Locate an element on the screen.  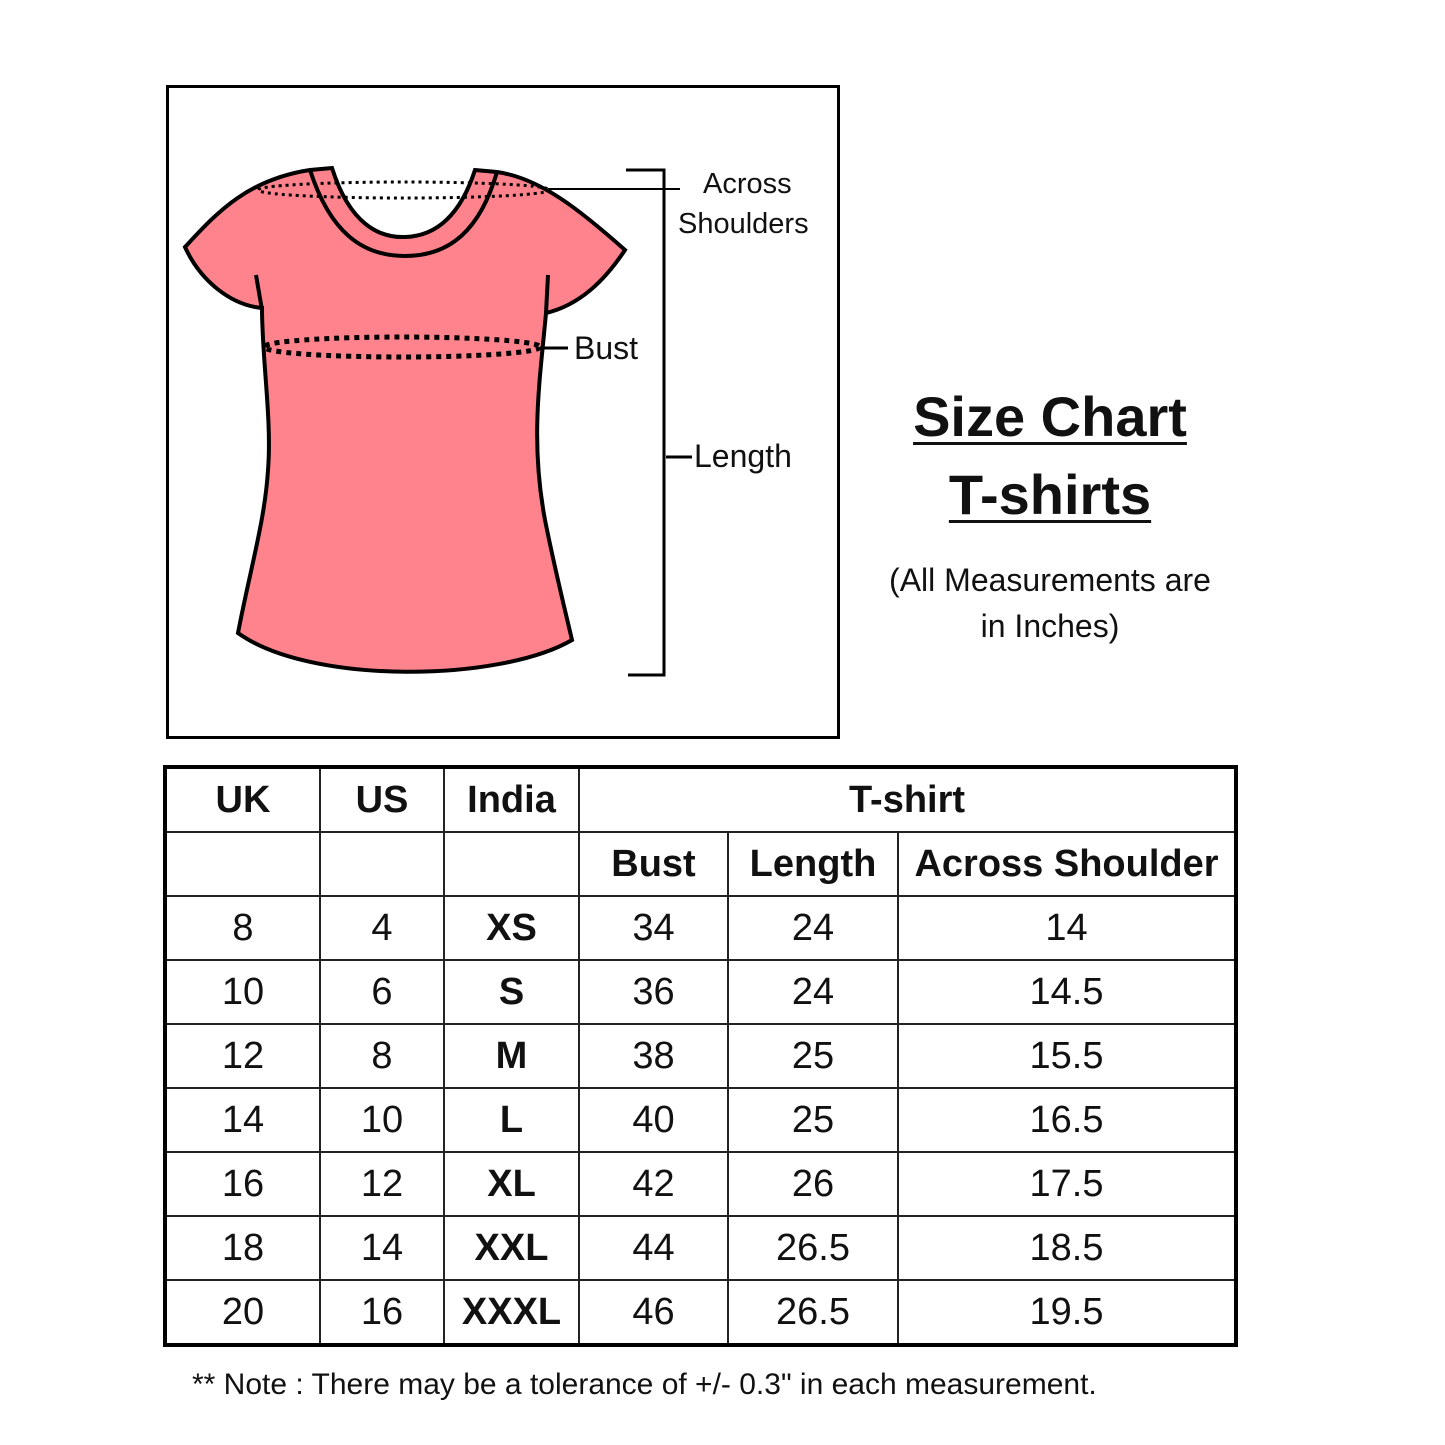
cell-us: 4 is located at coordinates (382, 928).